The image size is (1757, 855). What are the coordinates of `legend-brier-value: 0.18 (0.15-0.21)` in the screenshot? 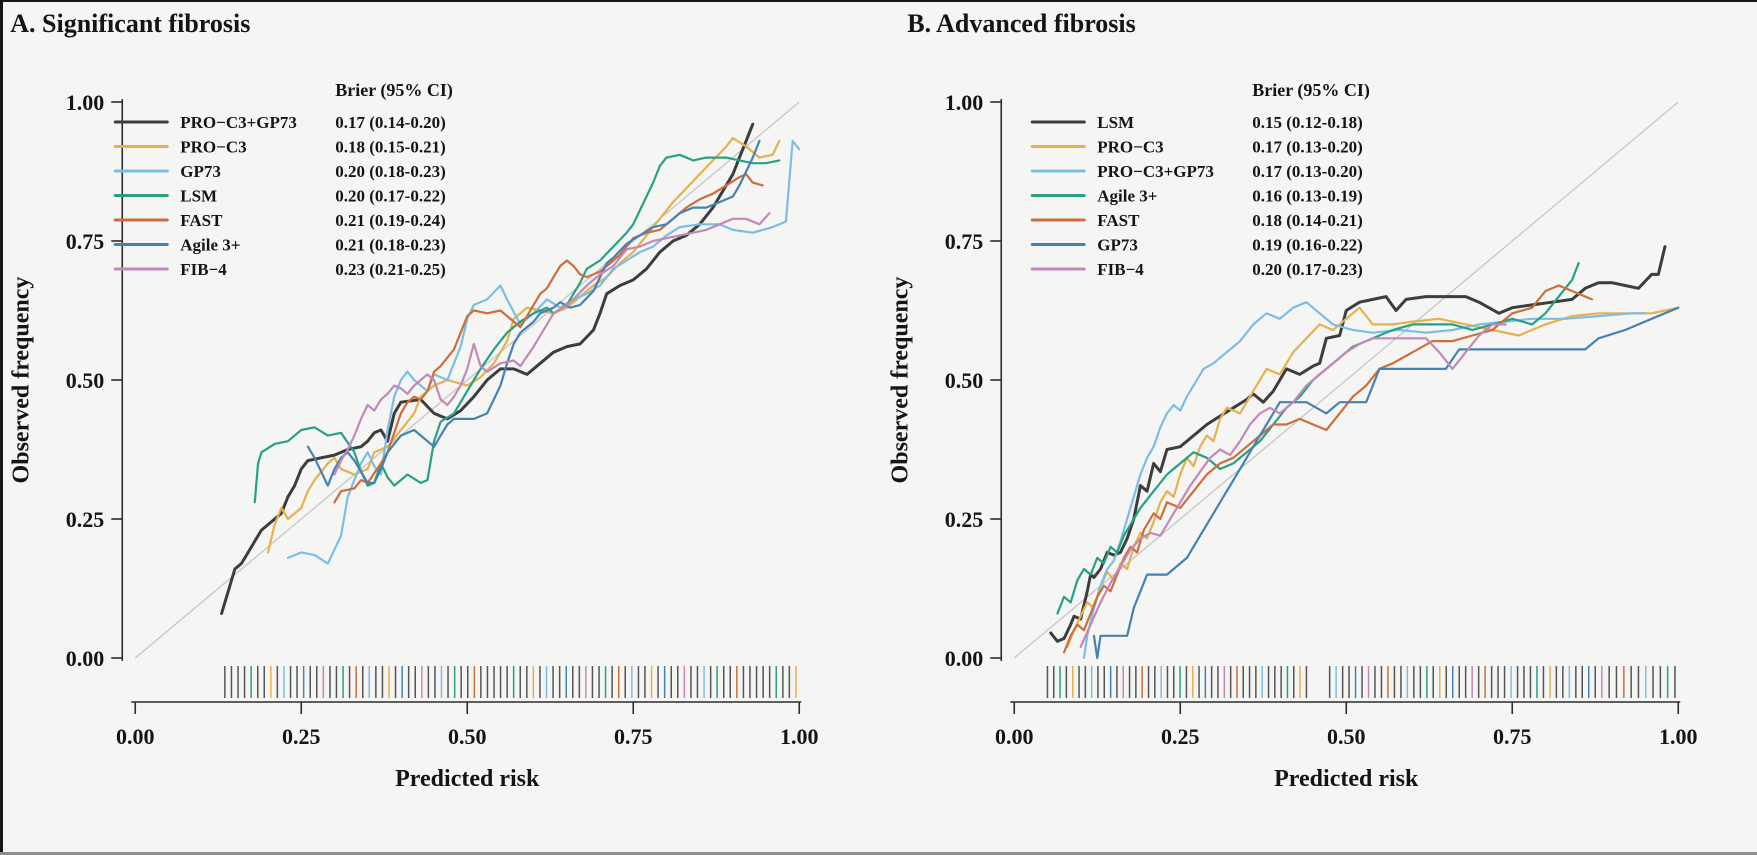 It's located at (390, 147).